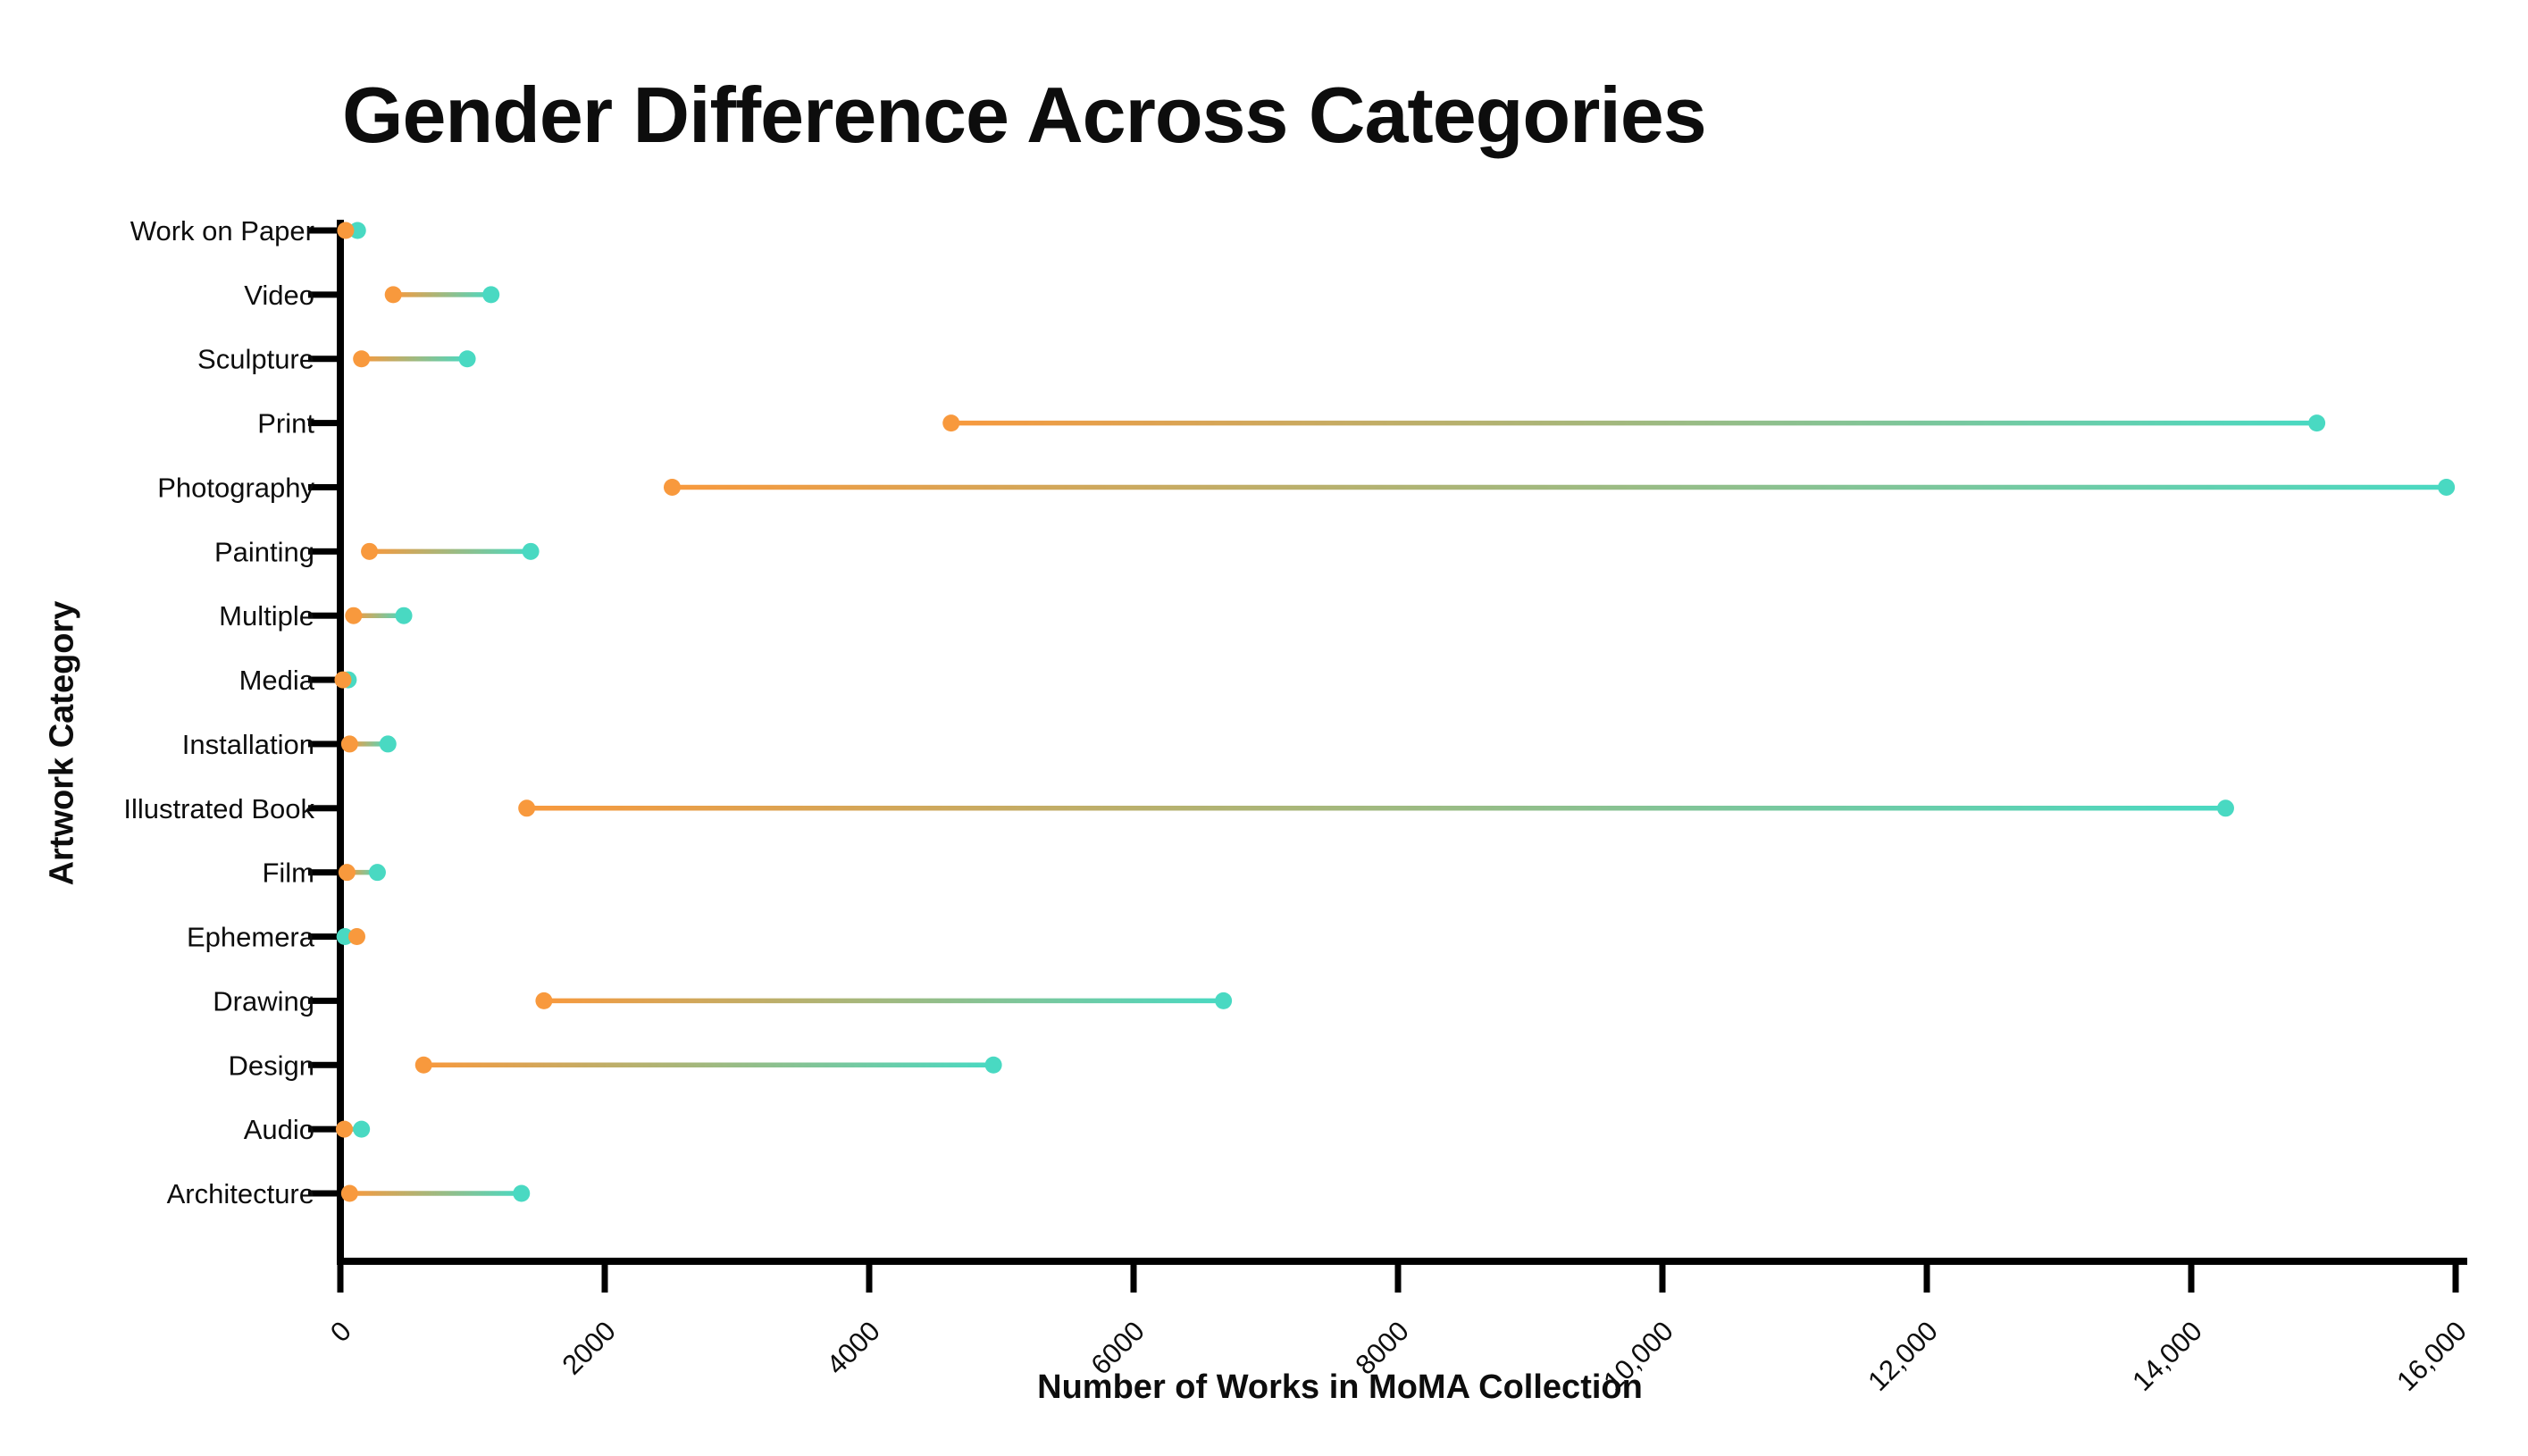 This screenshot has height=1456, width=2528. Describe the element at coordinates (2431, 1356) in the screenshot. I see `x-tick-label: 16,000` at that location.